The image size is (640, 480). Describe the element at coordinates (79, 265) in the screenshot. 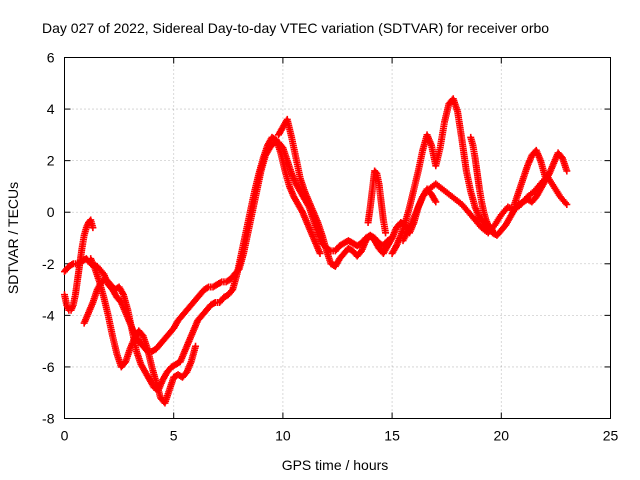

I see `series-track-b` at that location.